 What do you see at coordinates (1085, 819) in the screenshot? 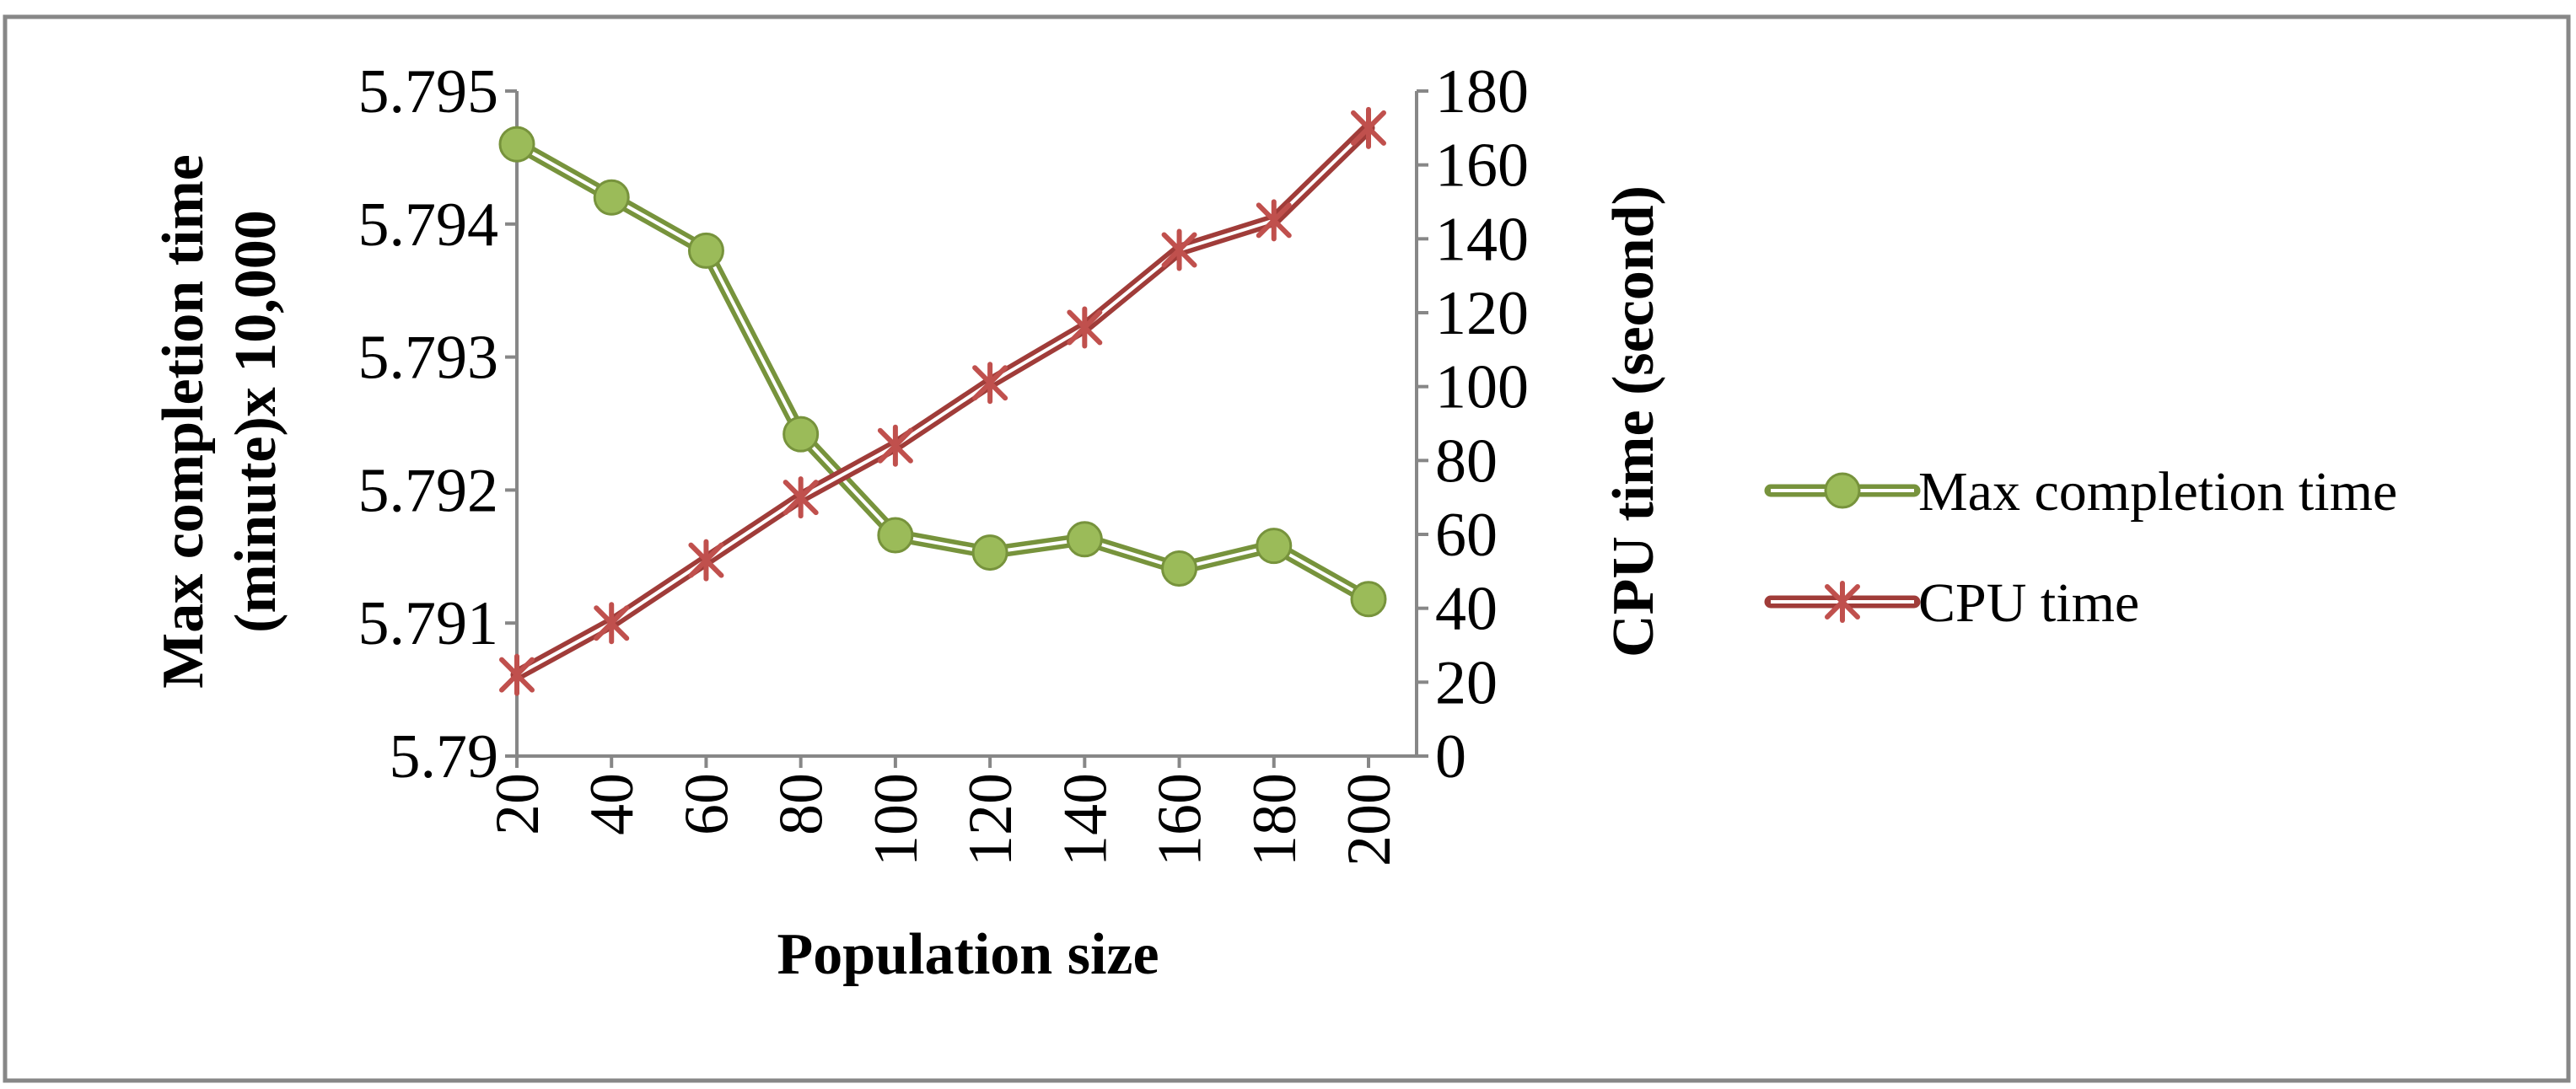
I see `x-tick-label: 140` at bounding box center [1085, 819].